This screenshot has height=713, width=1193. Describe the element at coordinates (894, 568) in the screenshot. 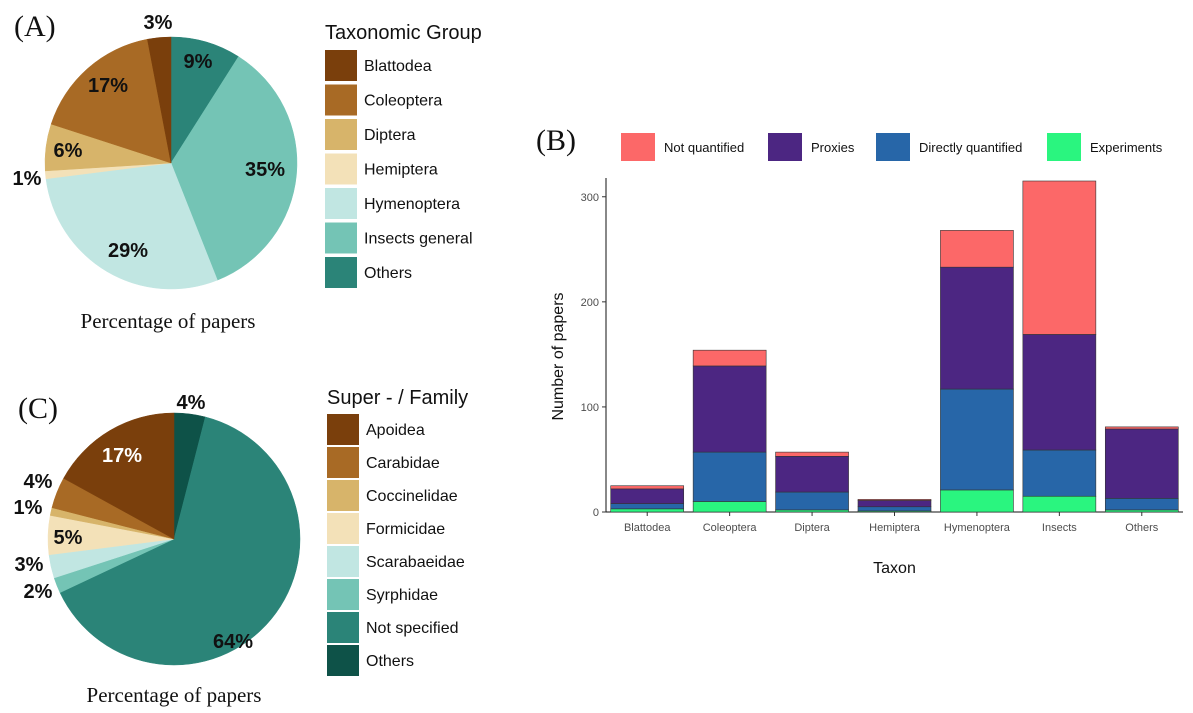

I see `bar-x-axis-title: Taxon` at that location.